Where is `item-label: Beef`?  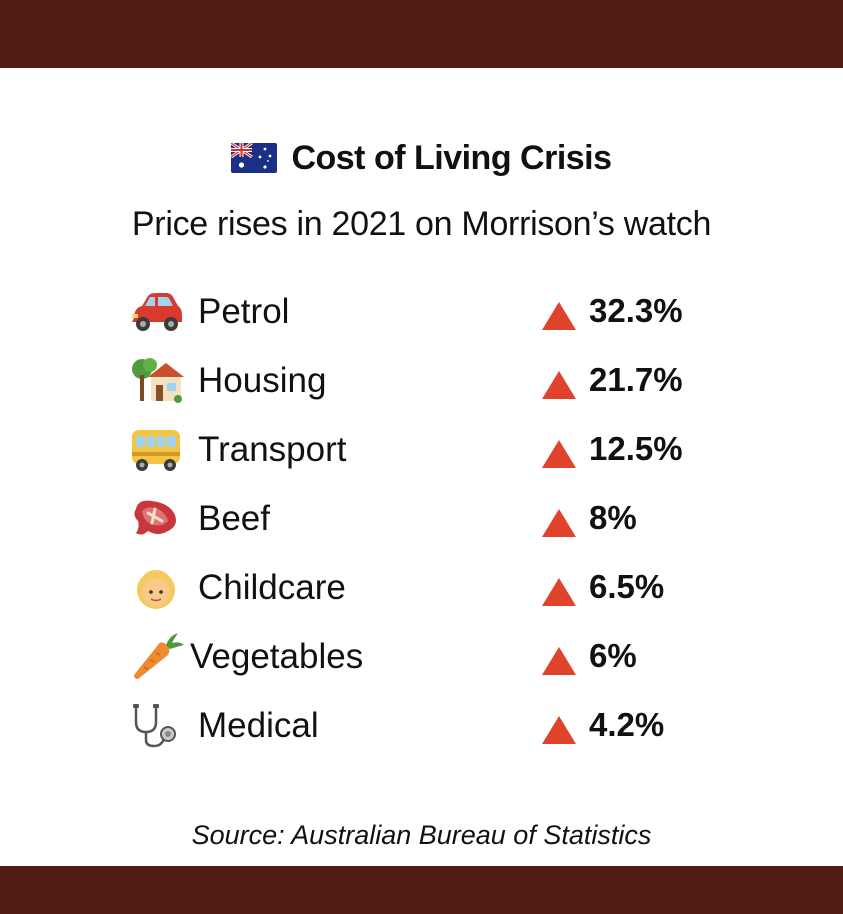 item-label: Beef is located at coordinates (234, 518).